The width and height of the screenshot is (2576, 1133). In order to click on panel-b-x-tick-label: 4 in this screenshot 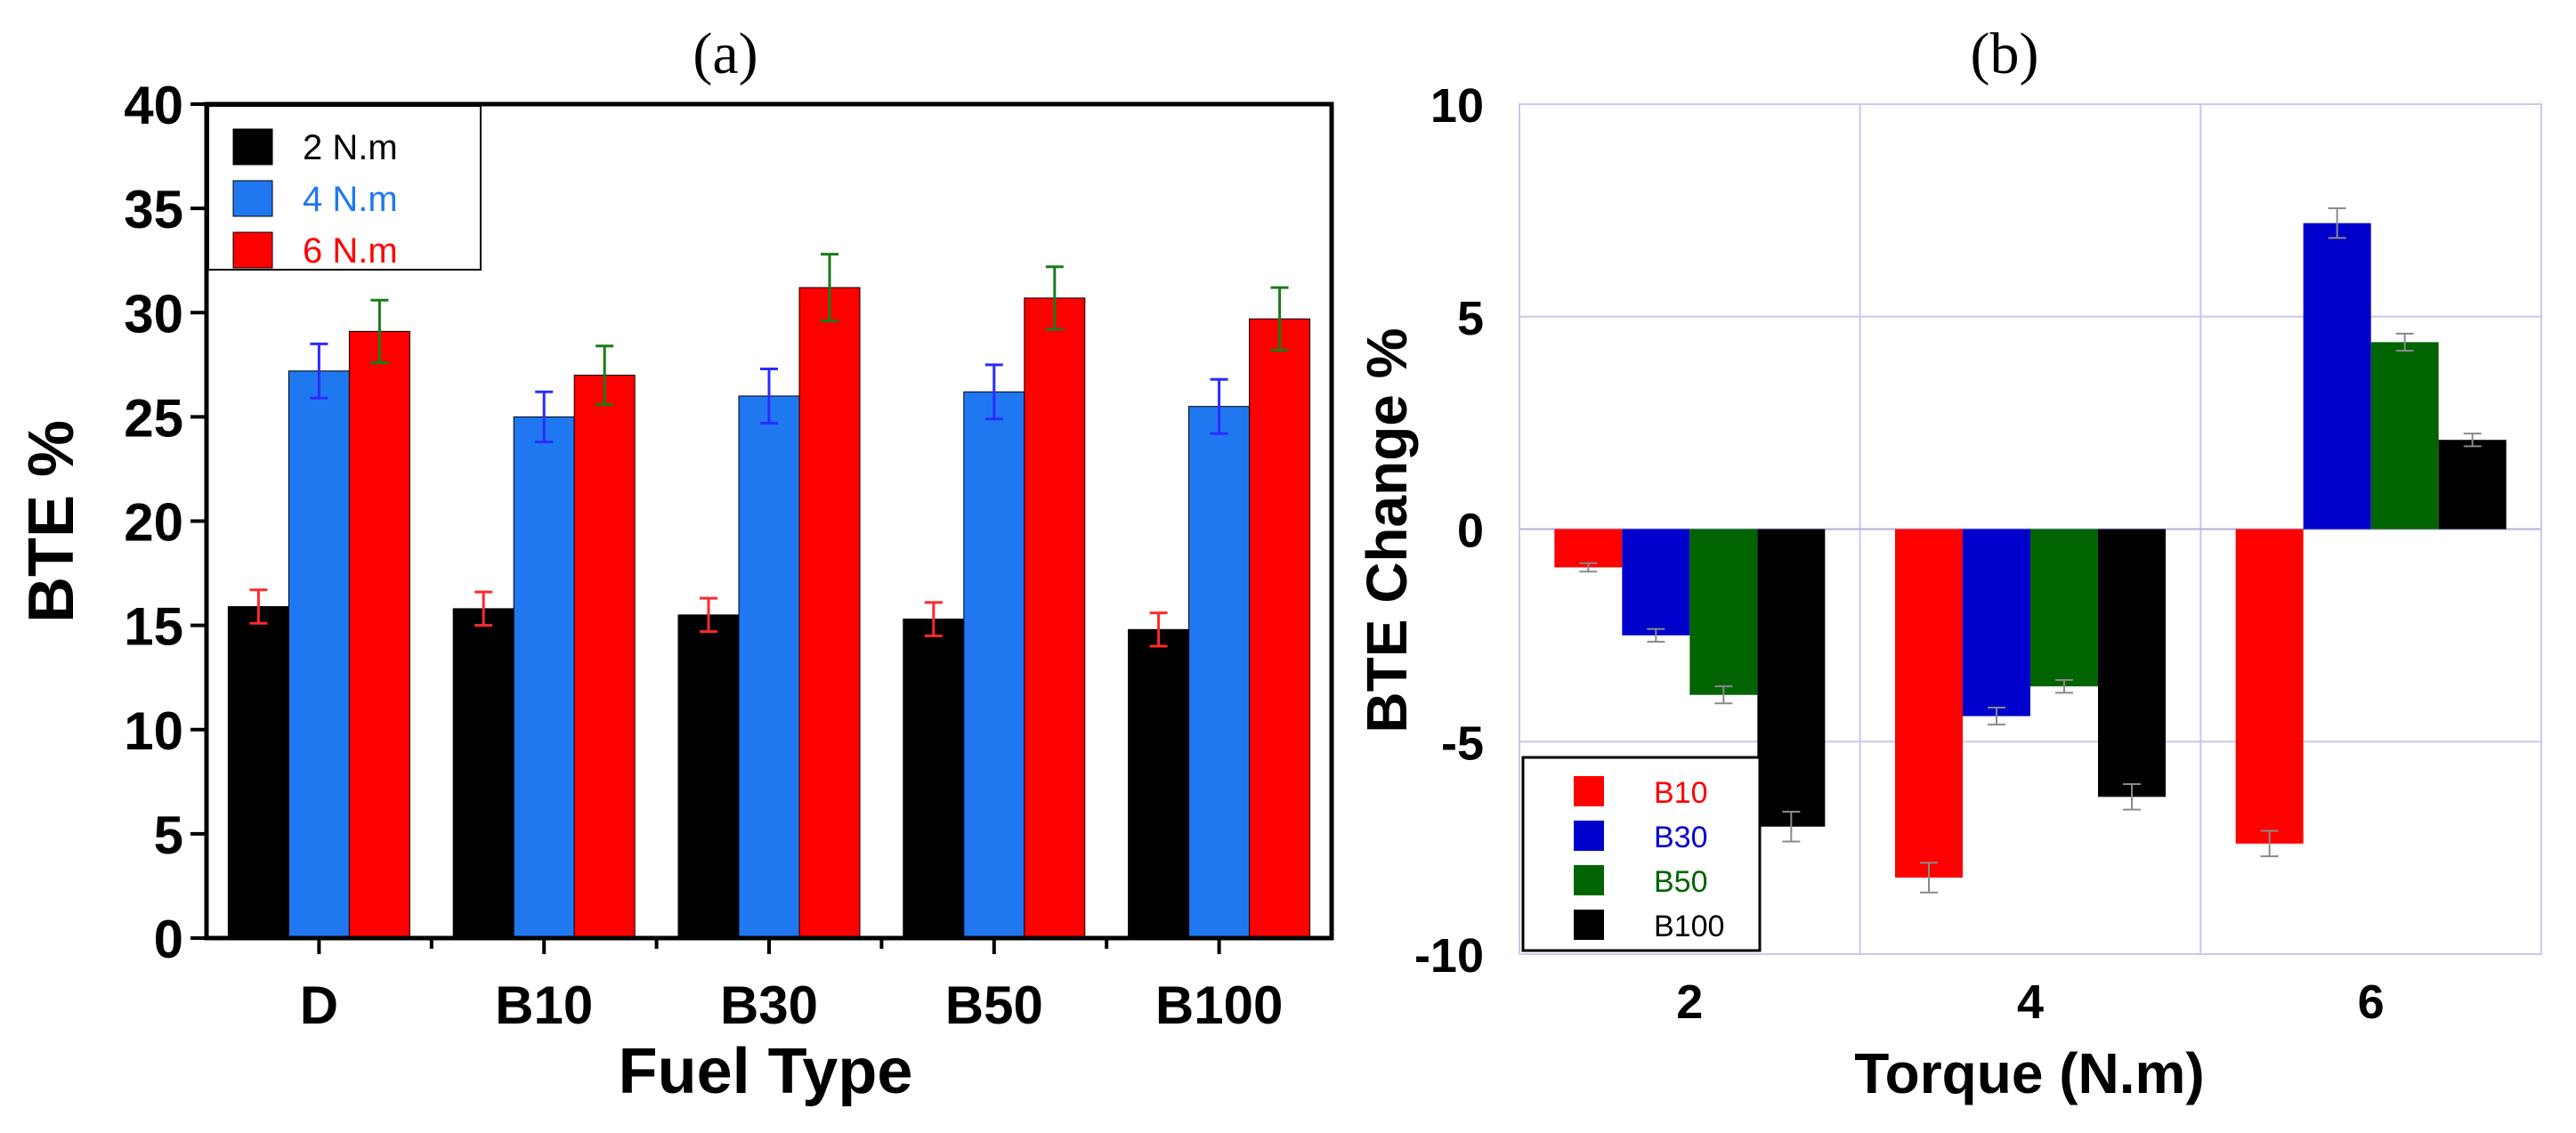, I will do `click(2031, 1002)`.